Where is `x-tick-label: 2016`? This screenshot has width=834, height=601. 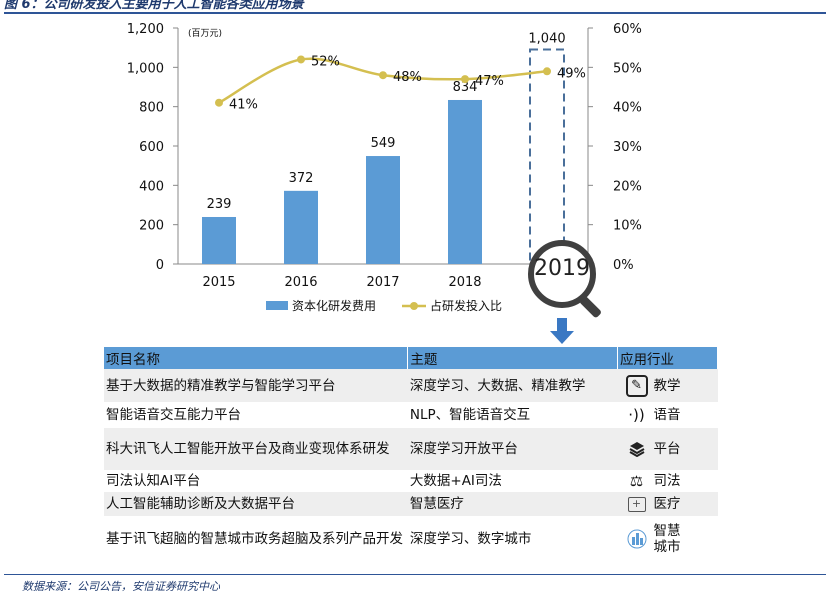
x-tick-label: 2016 is located at coordinates (300, 282).